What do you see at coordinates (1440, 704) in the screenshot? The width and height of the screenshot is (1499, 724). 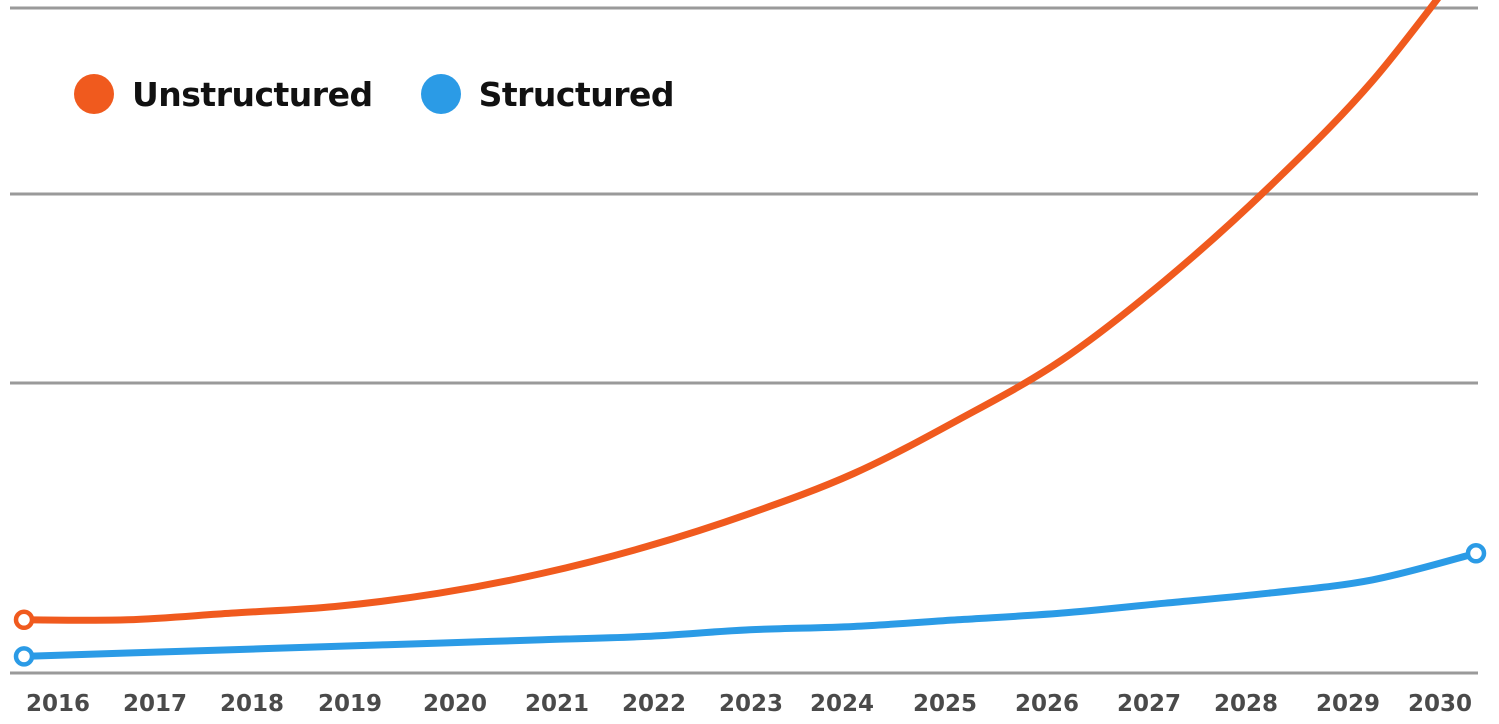 I see `x-tick-label: 2030` at bounding box center [1440, 704].